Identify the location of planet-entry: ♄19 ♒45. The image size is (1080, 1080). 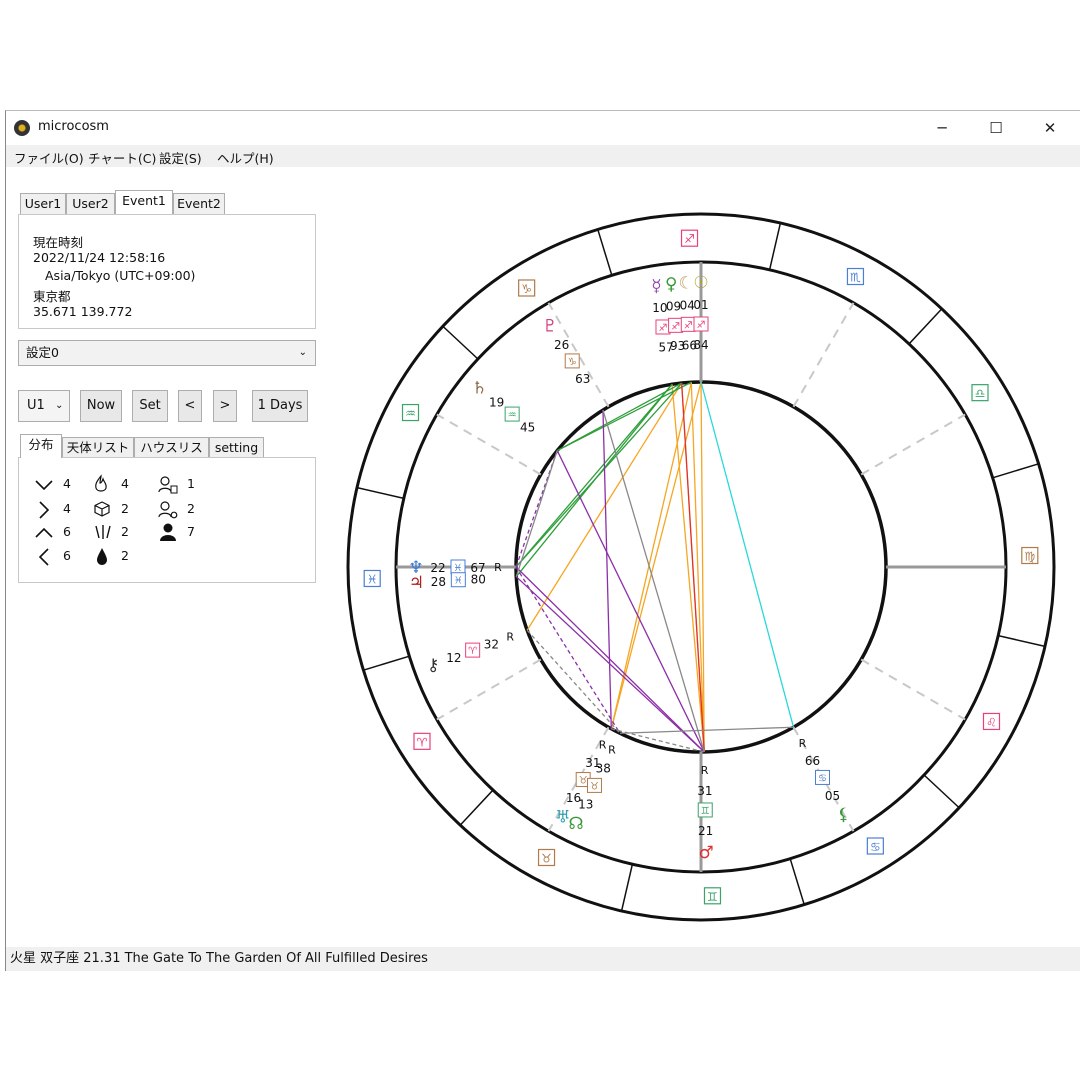
(503, 407).